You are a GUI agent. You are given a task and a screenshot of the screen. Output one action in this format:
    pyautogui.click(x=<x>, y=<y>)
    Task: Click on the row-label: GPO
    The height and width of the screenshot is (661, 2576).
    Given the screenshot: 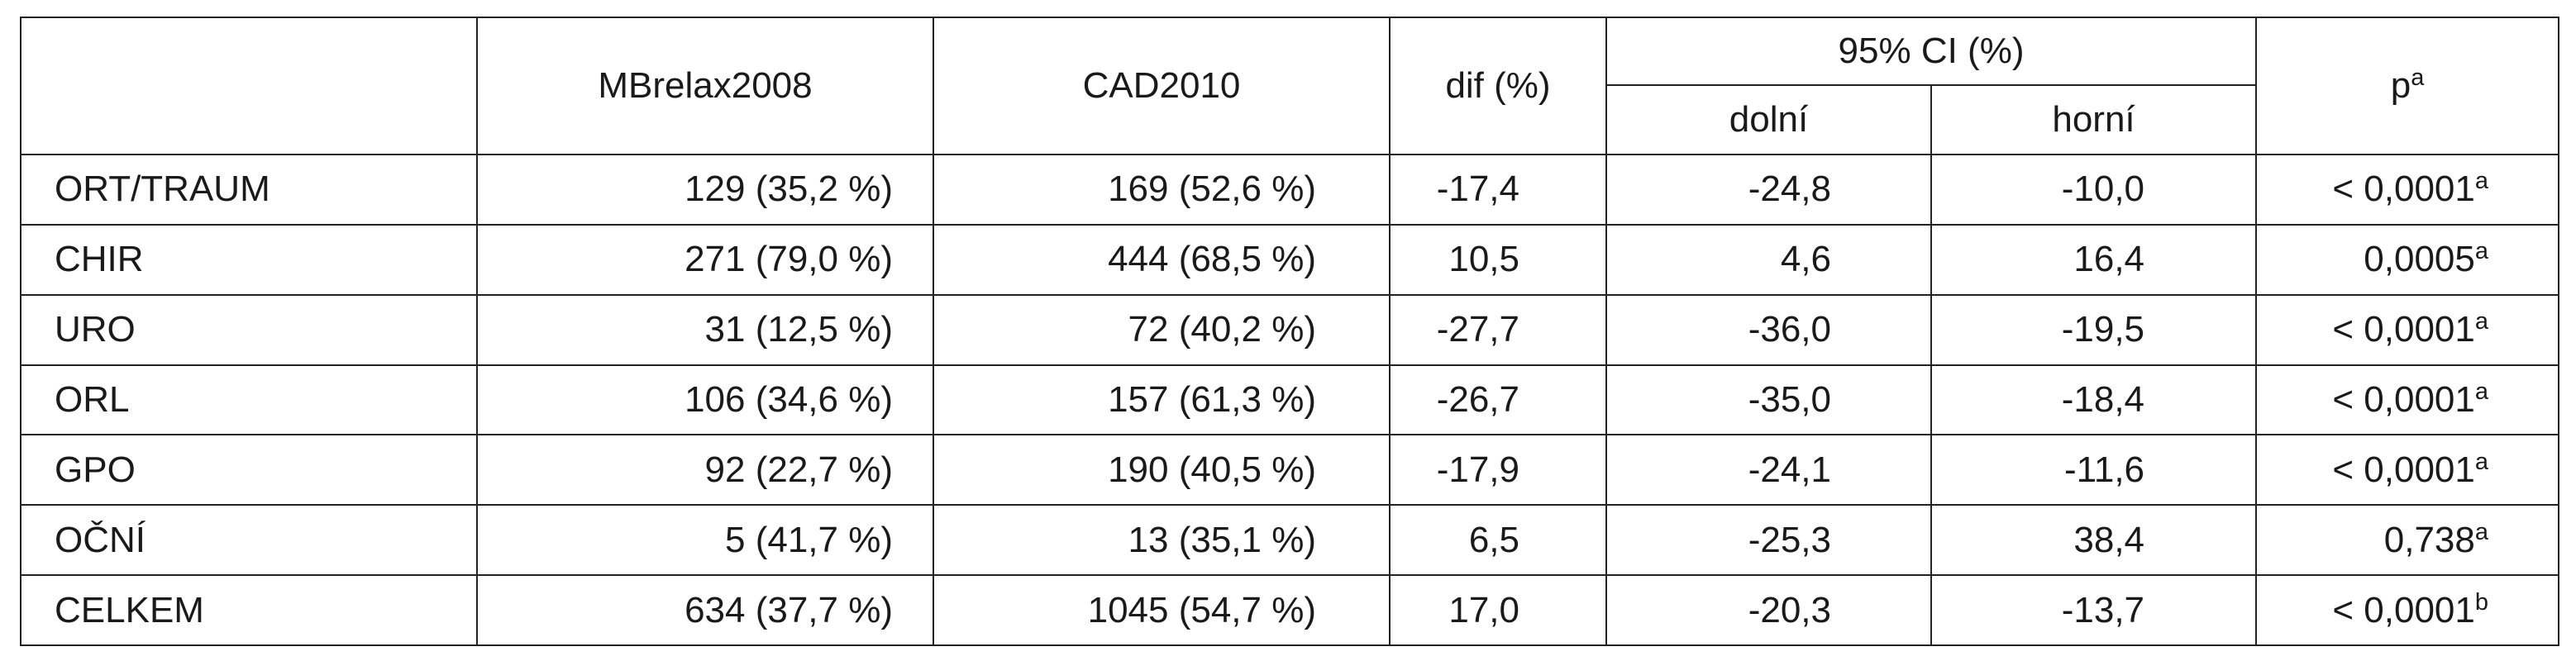 What is the action you would take?
    pyautogui.click(x=249, y=470)
    